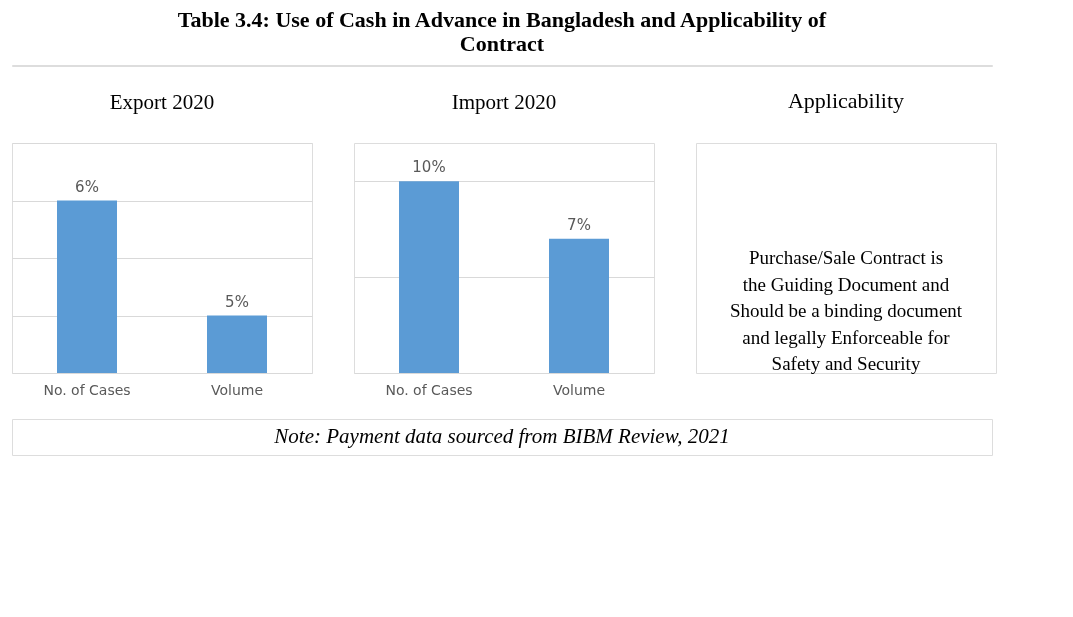 This screenshot has width=1073, height=617. I want to click on text: Table 3.4: Use of Cash in Advance in Bangladesh and Applicability of Contract, so click(502, 32).